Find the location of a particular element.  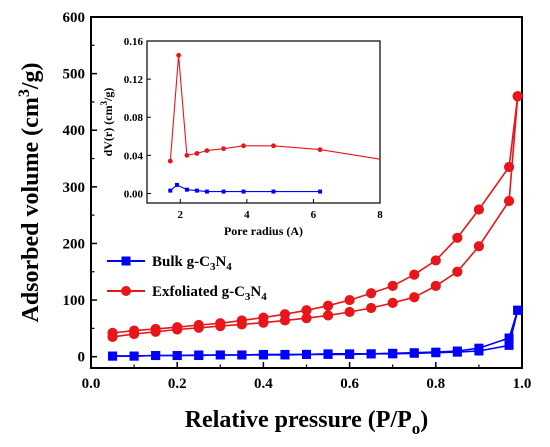

x-tick-label: 0.4 is located at coordinates (263, 384).